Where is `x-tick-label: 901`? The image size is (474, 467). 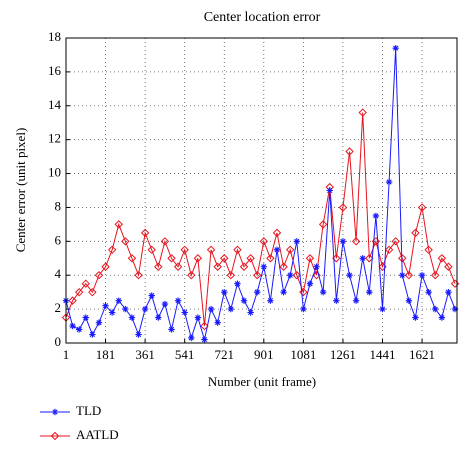 x-tick-label: 901 is located at coordinates (264, 354).